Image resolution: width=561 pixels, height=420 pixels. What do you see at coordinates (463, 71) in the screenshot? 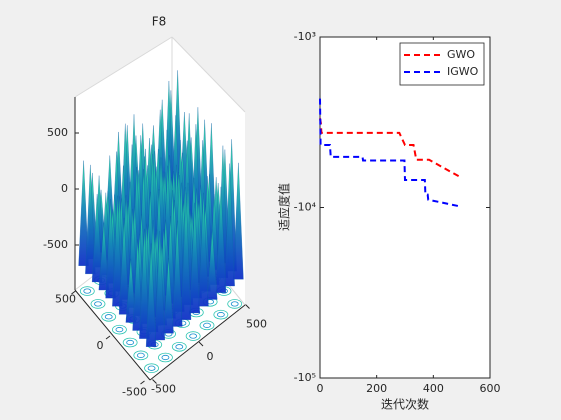
I see `legend-label: IGWO` at bounding box center [463, 71].